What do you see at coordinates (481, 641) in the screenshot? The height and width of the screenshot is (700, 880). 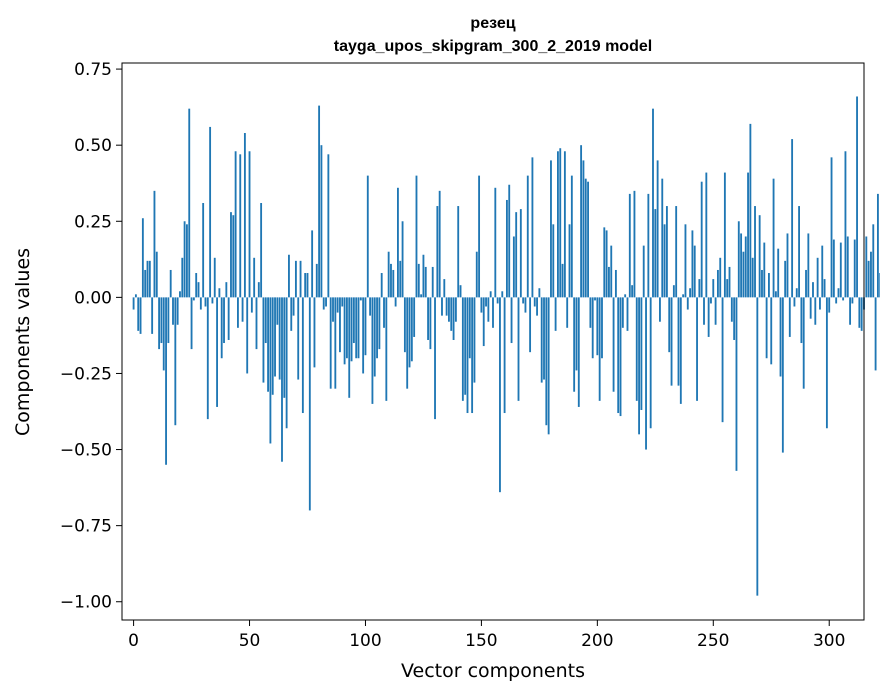 I see `x-tick-label-150: 150` at bounding box center [481, 641].